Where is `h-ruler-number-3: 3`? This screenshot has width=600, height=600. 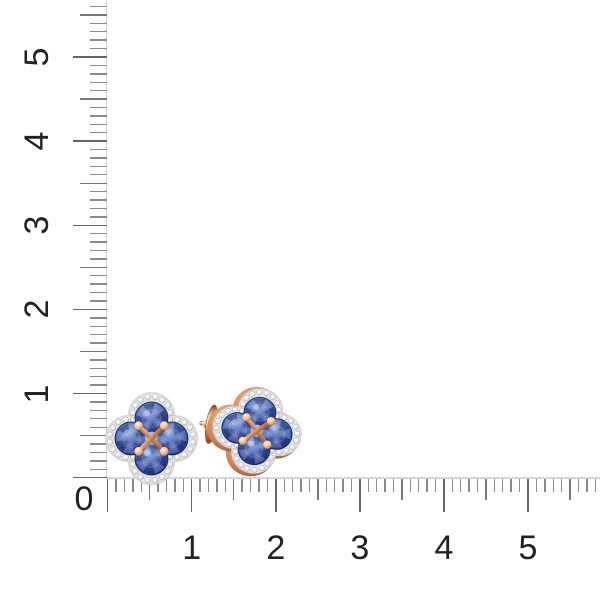 h-ruler-number-3: 3 is located at coordinates (360, 548).